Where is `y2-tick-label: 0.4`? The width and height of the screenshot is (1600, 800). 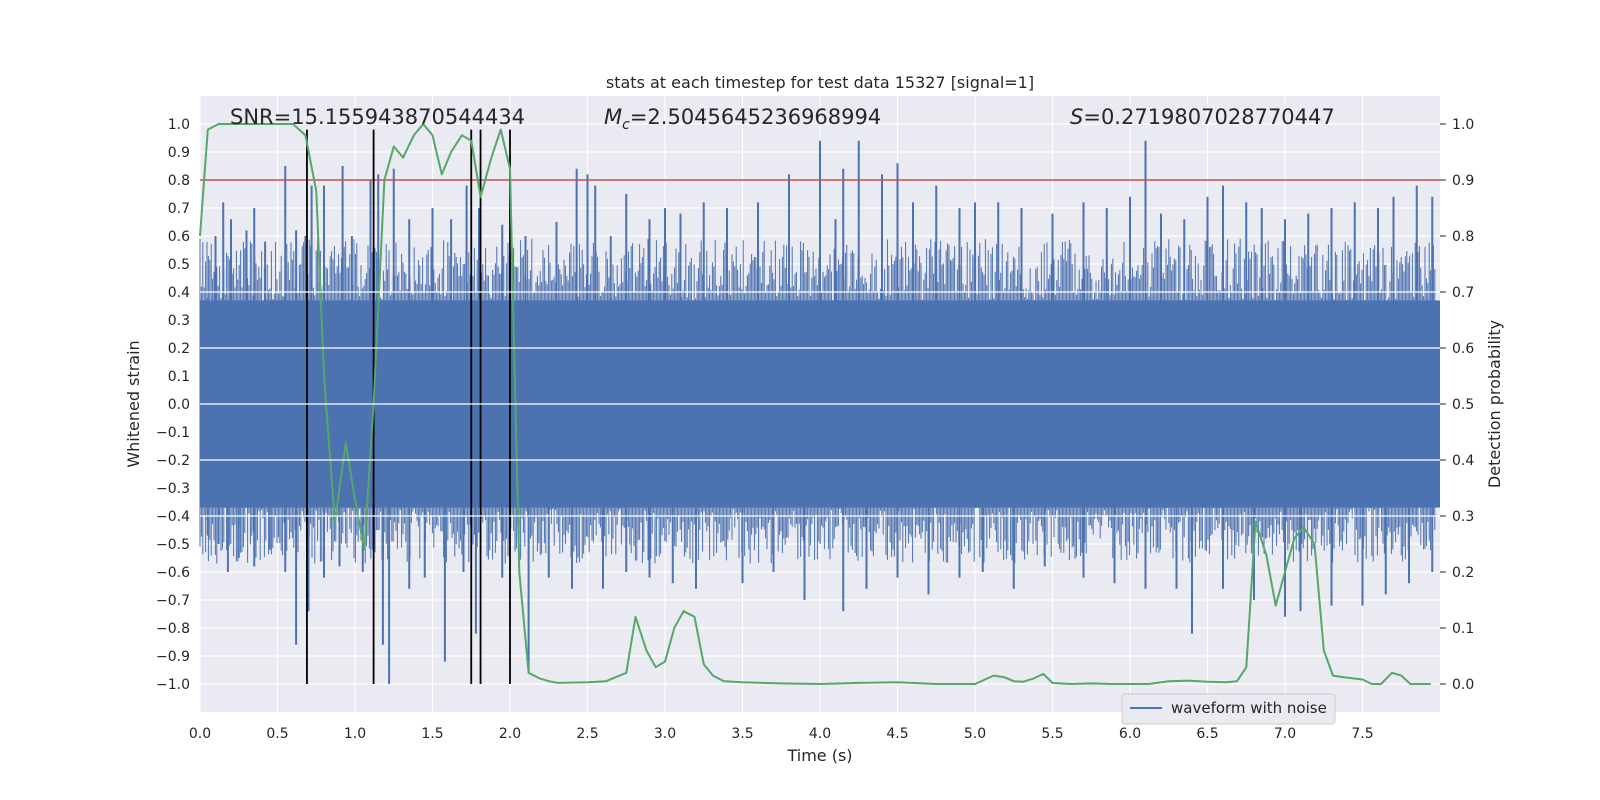
y2-tick-label: 0.4 is located at coordinates (1463, 461).